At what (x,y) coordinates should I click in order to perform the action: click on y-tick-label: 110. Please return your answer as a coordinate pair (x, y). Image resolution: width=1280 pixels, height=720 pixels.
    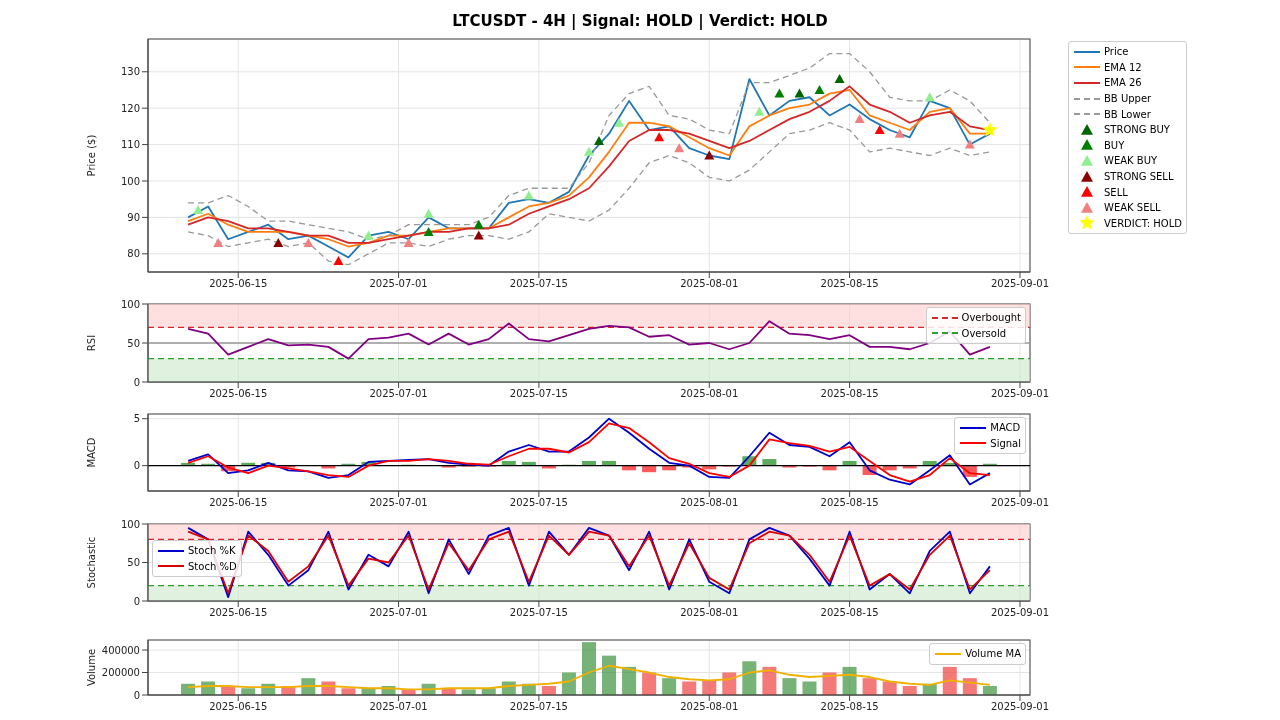
    Looking at the image, I should click on (130, 145).